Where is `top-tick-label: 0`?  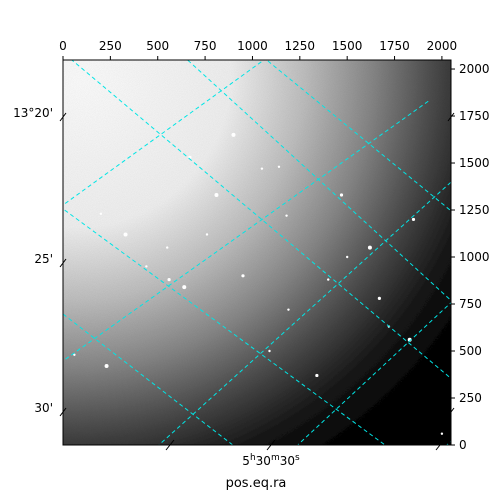
top-tick-label: 0 is located at coordinates (63, 46).